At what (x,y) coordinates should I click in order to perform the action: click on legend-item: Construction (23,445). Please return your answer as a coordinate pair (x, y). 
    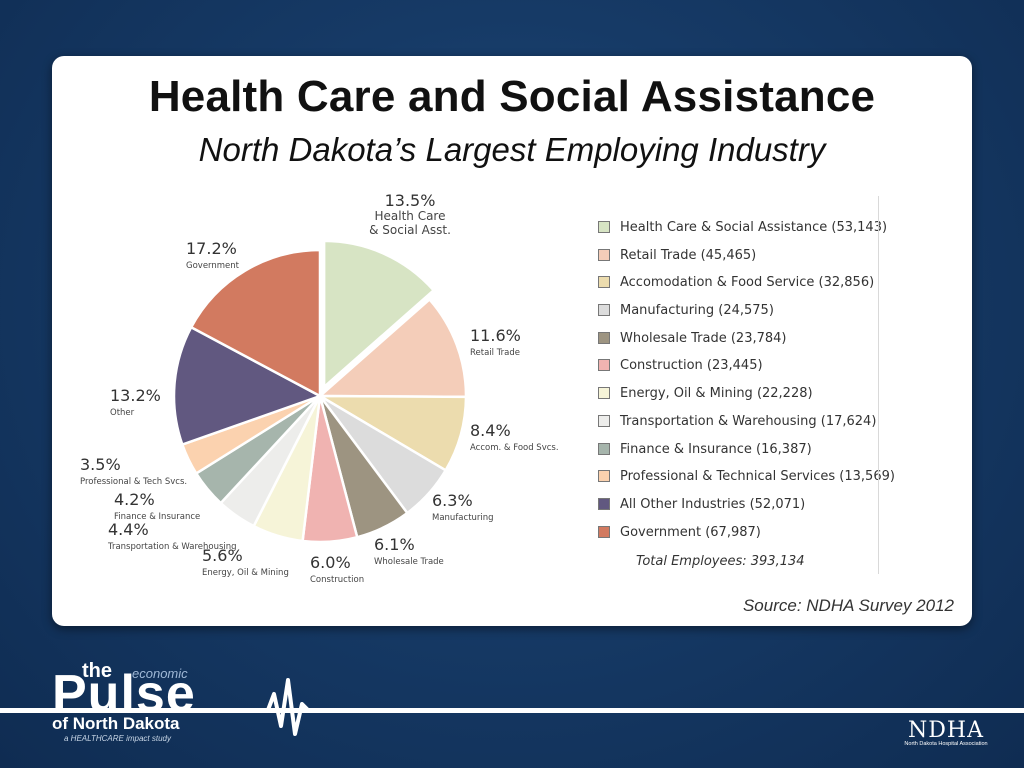
    Looking at the image, I should click on (739, 366).